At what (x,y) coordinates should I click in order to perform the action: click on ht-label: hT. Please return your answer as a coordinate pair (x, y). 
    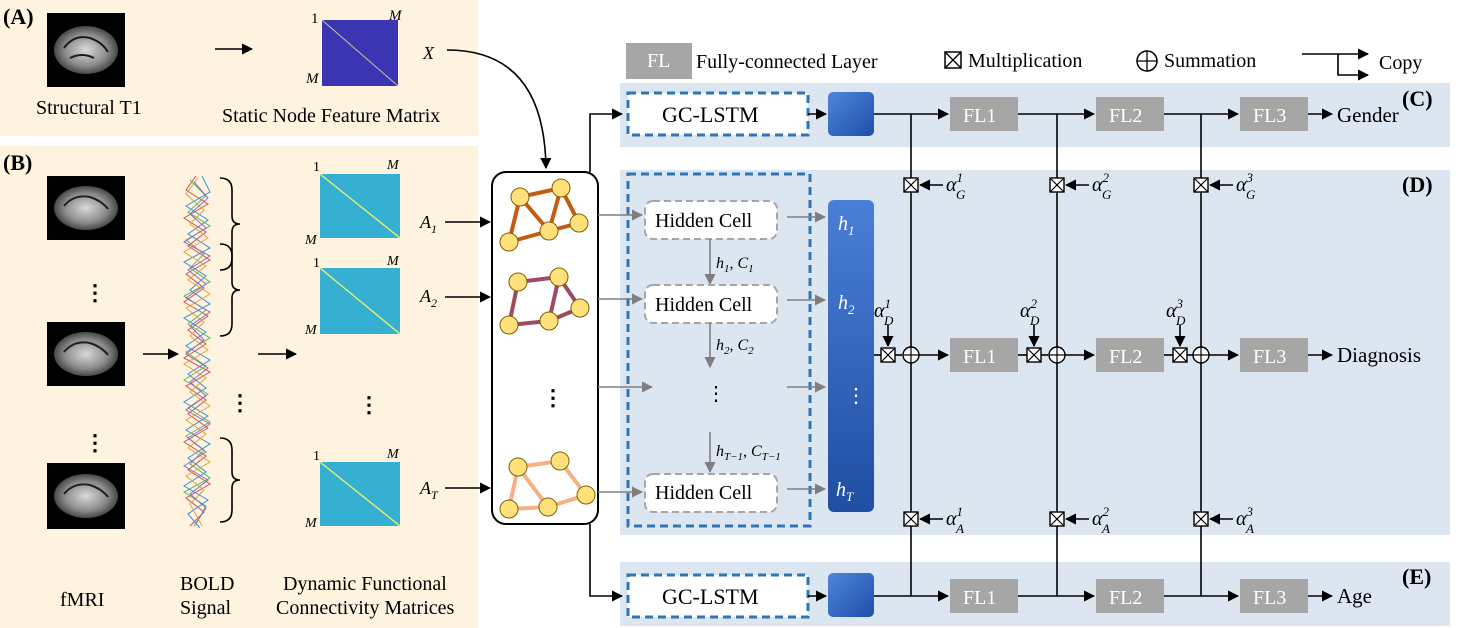
    Looking at the image, I should click on (845, 491).